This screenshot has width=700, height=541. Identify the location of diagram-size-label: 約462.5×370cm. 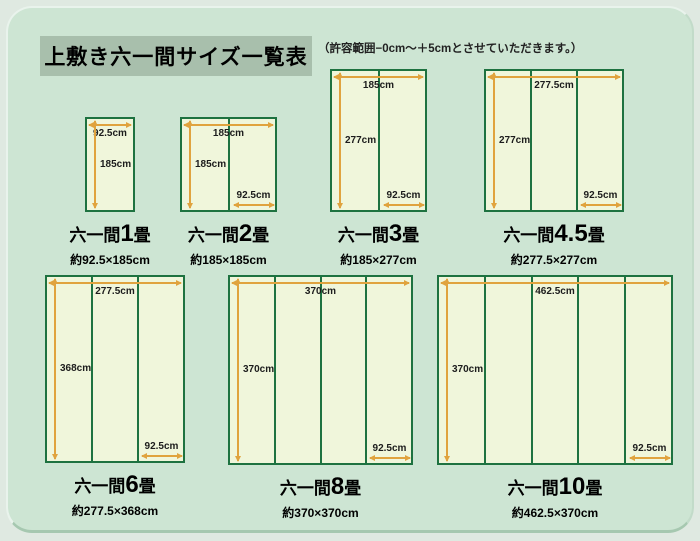
(555, 513).